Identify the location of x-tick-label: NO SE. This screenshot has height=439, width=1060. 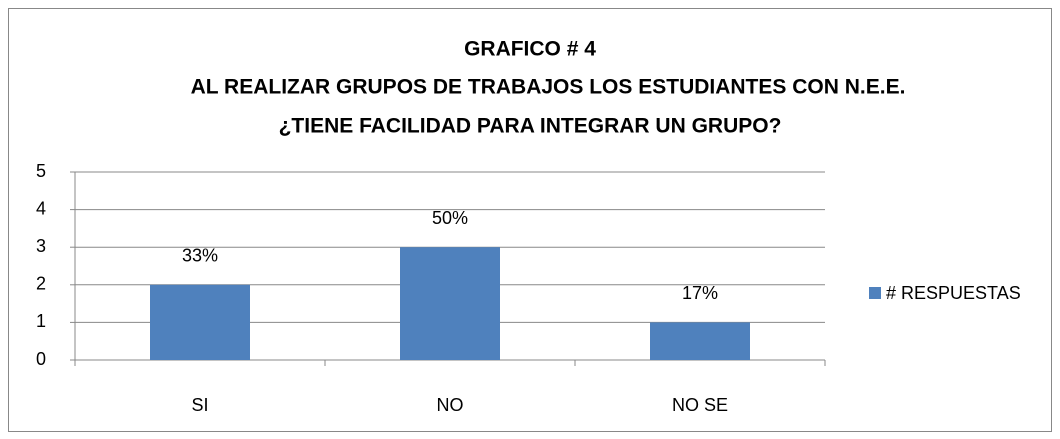
(700, 405).